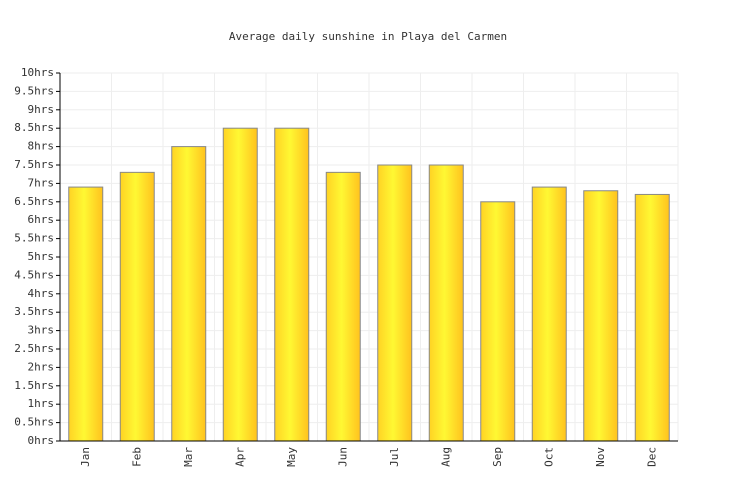 This screenshot has height=500, width=736. What do you see at coordinates (41, 256) in the screenshot?
I see `y-tick-label: 5hrs` at bounding box center [41, 256].